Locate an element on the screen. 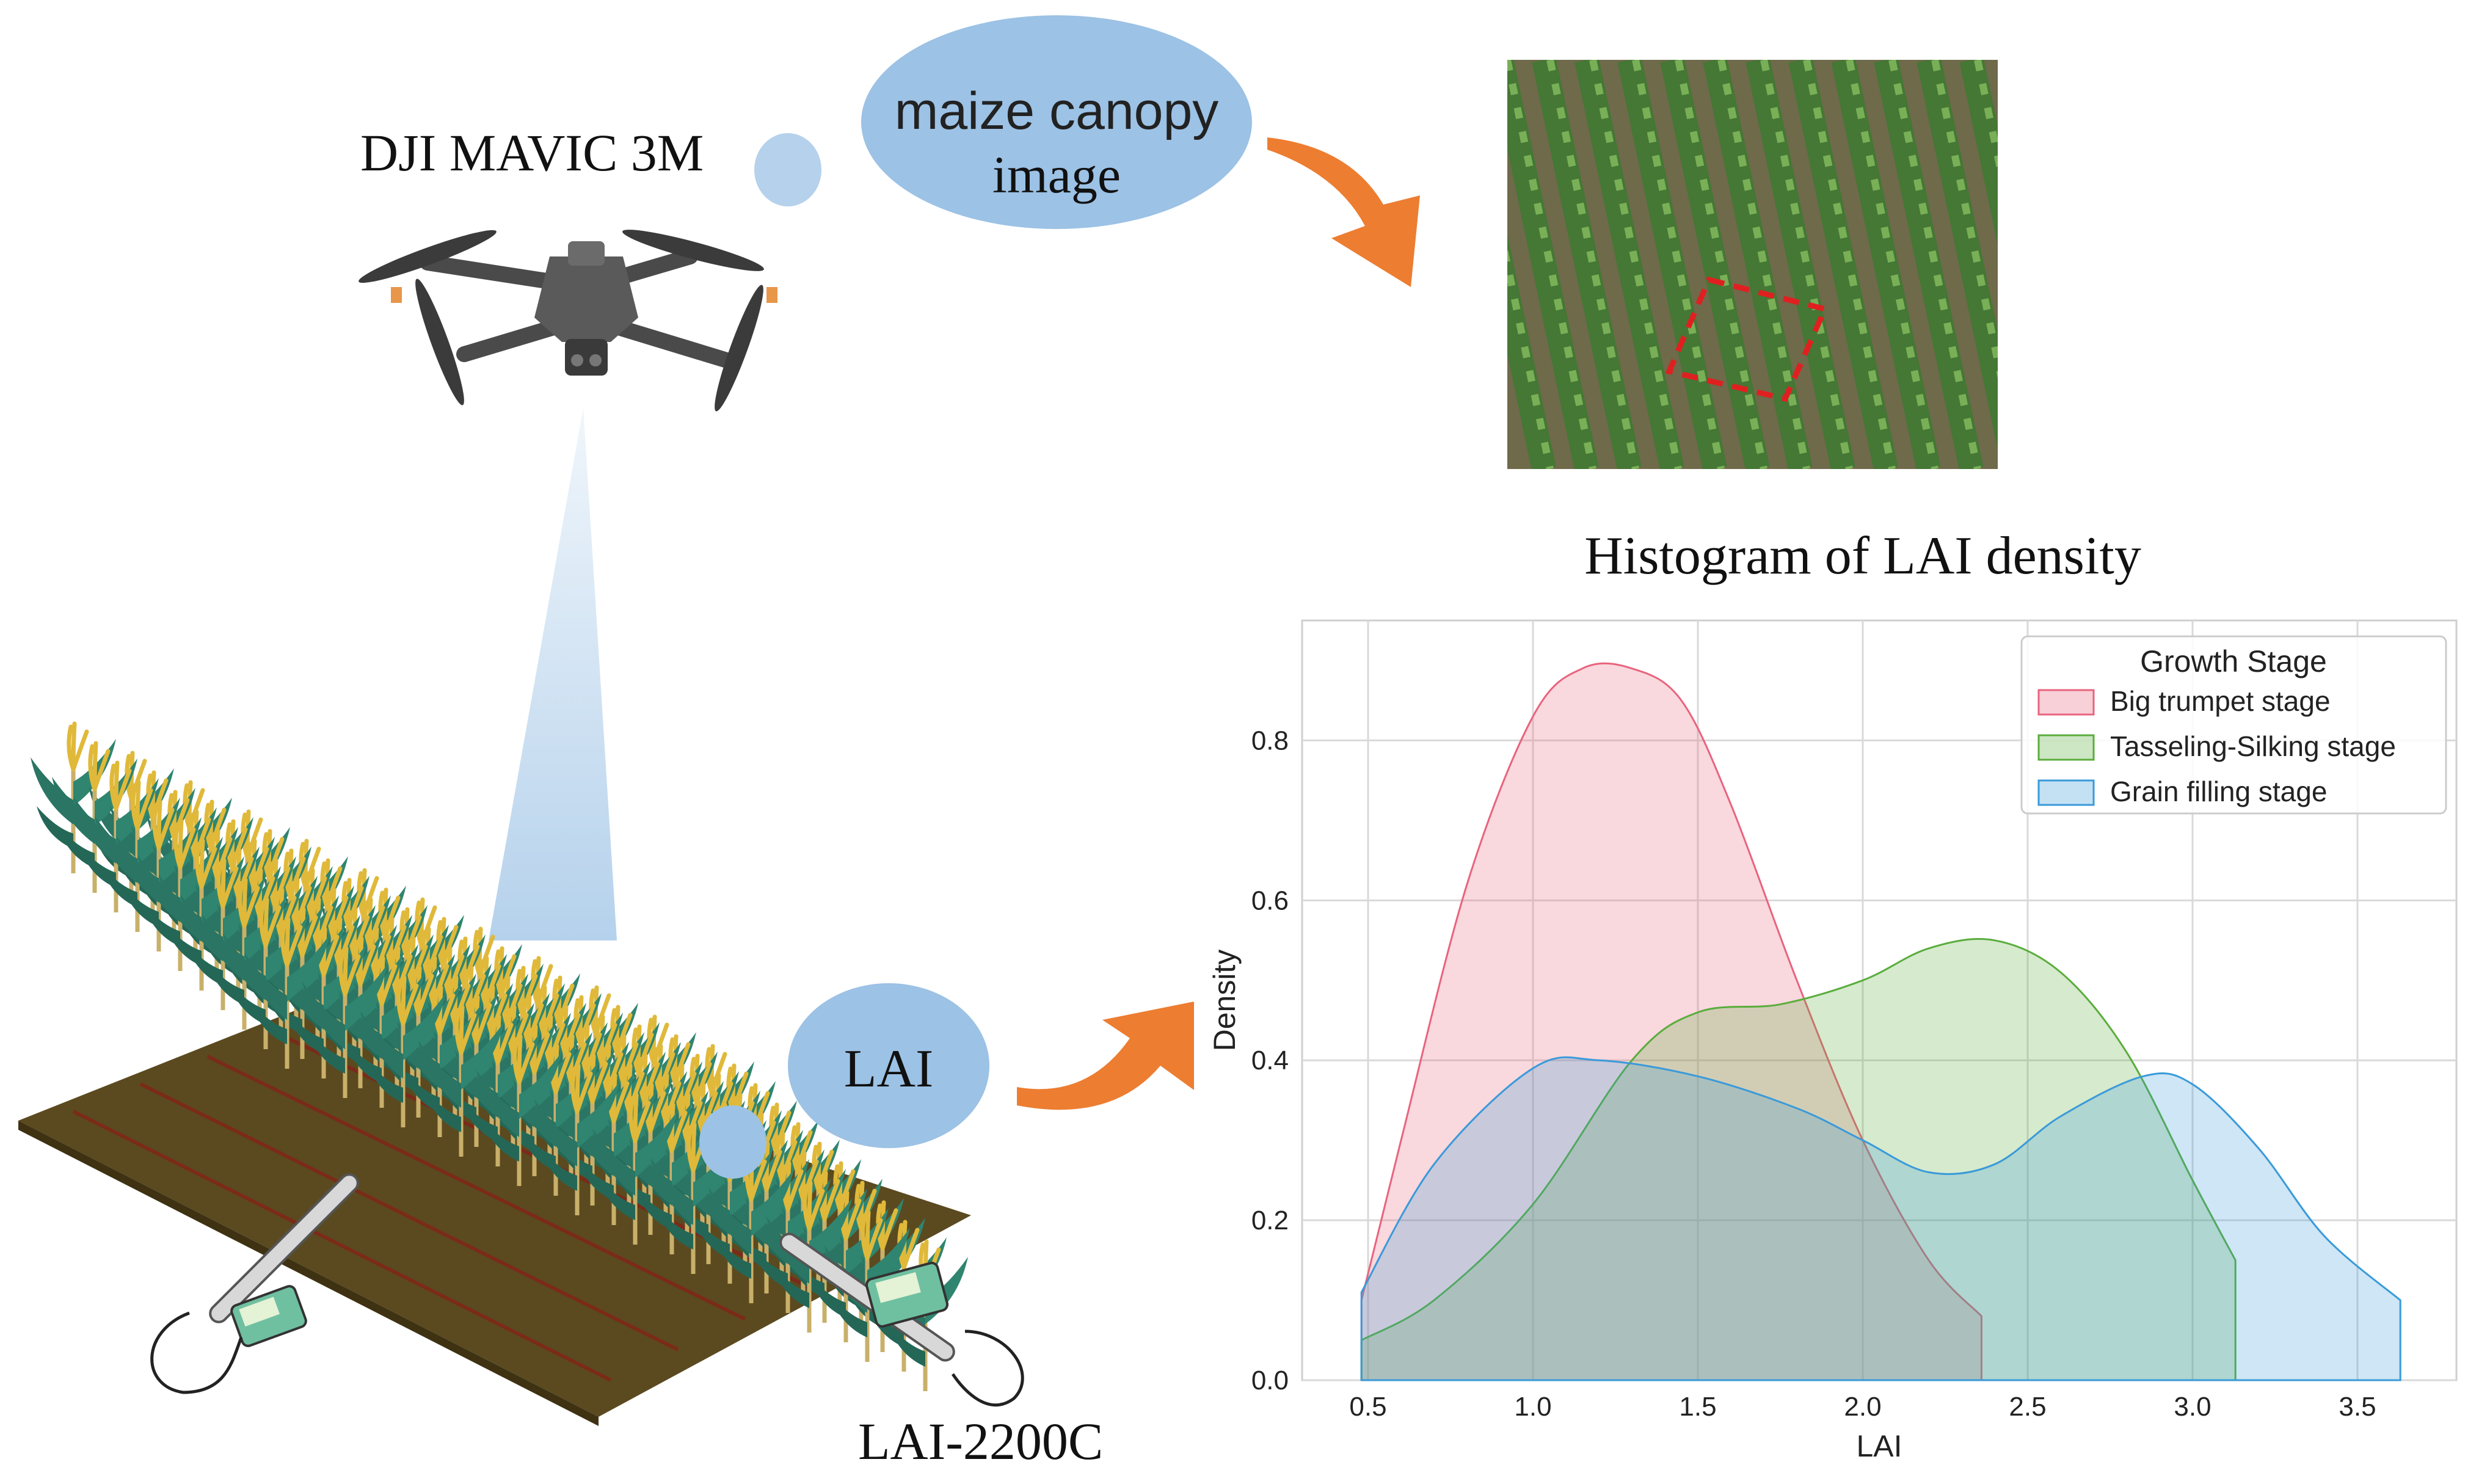  x-tick-label: 3.5 is located at coordinates (2357, 1407).